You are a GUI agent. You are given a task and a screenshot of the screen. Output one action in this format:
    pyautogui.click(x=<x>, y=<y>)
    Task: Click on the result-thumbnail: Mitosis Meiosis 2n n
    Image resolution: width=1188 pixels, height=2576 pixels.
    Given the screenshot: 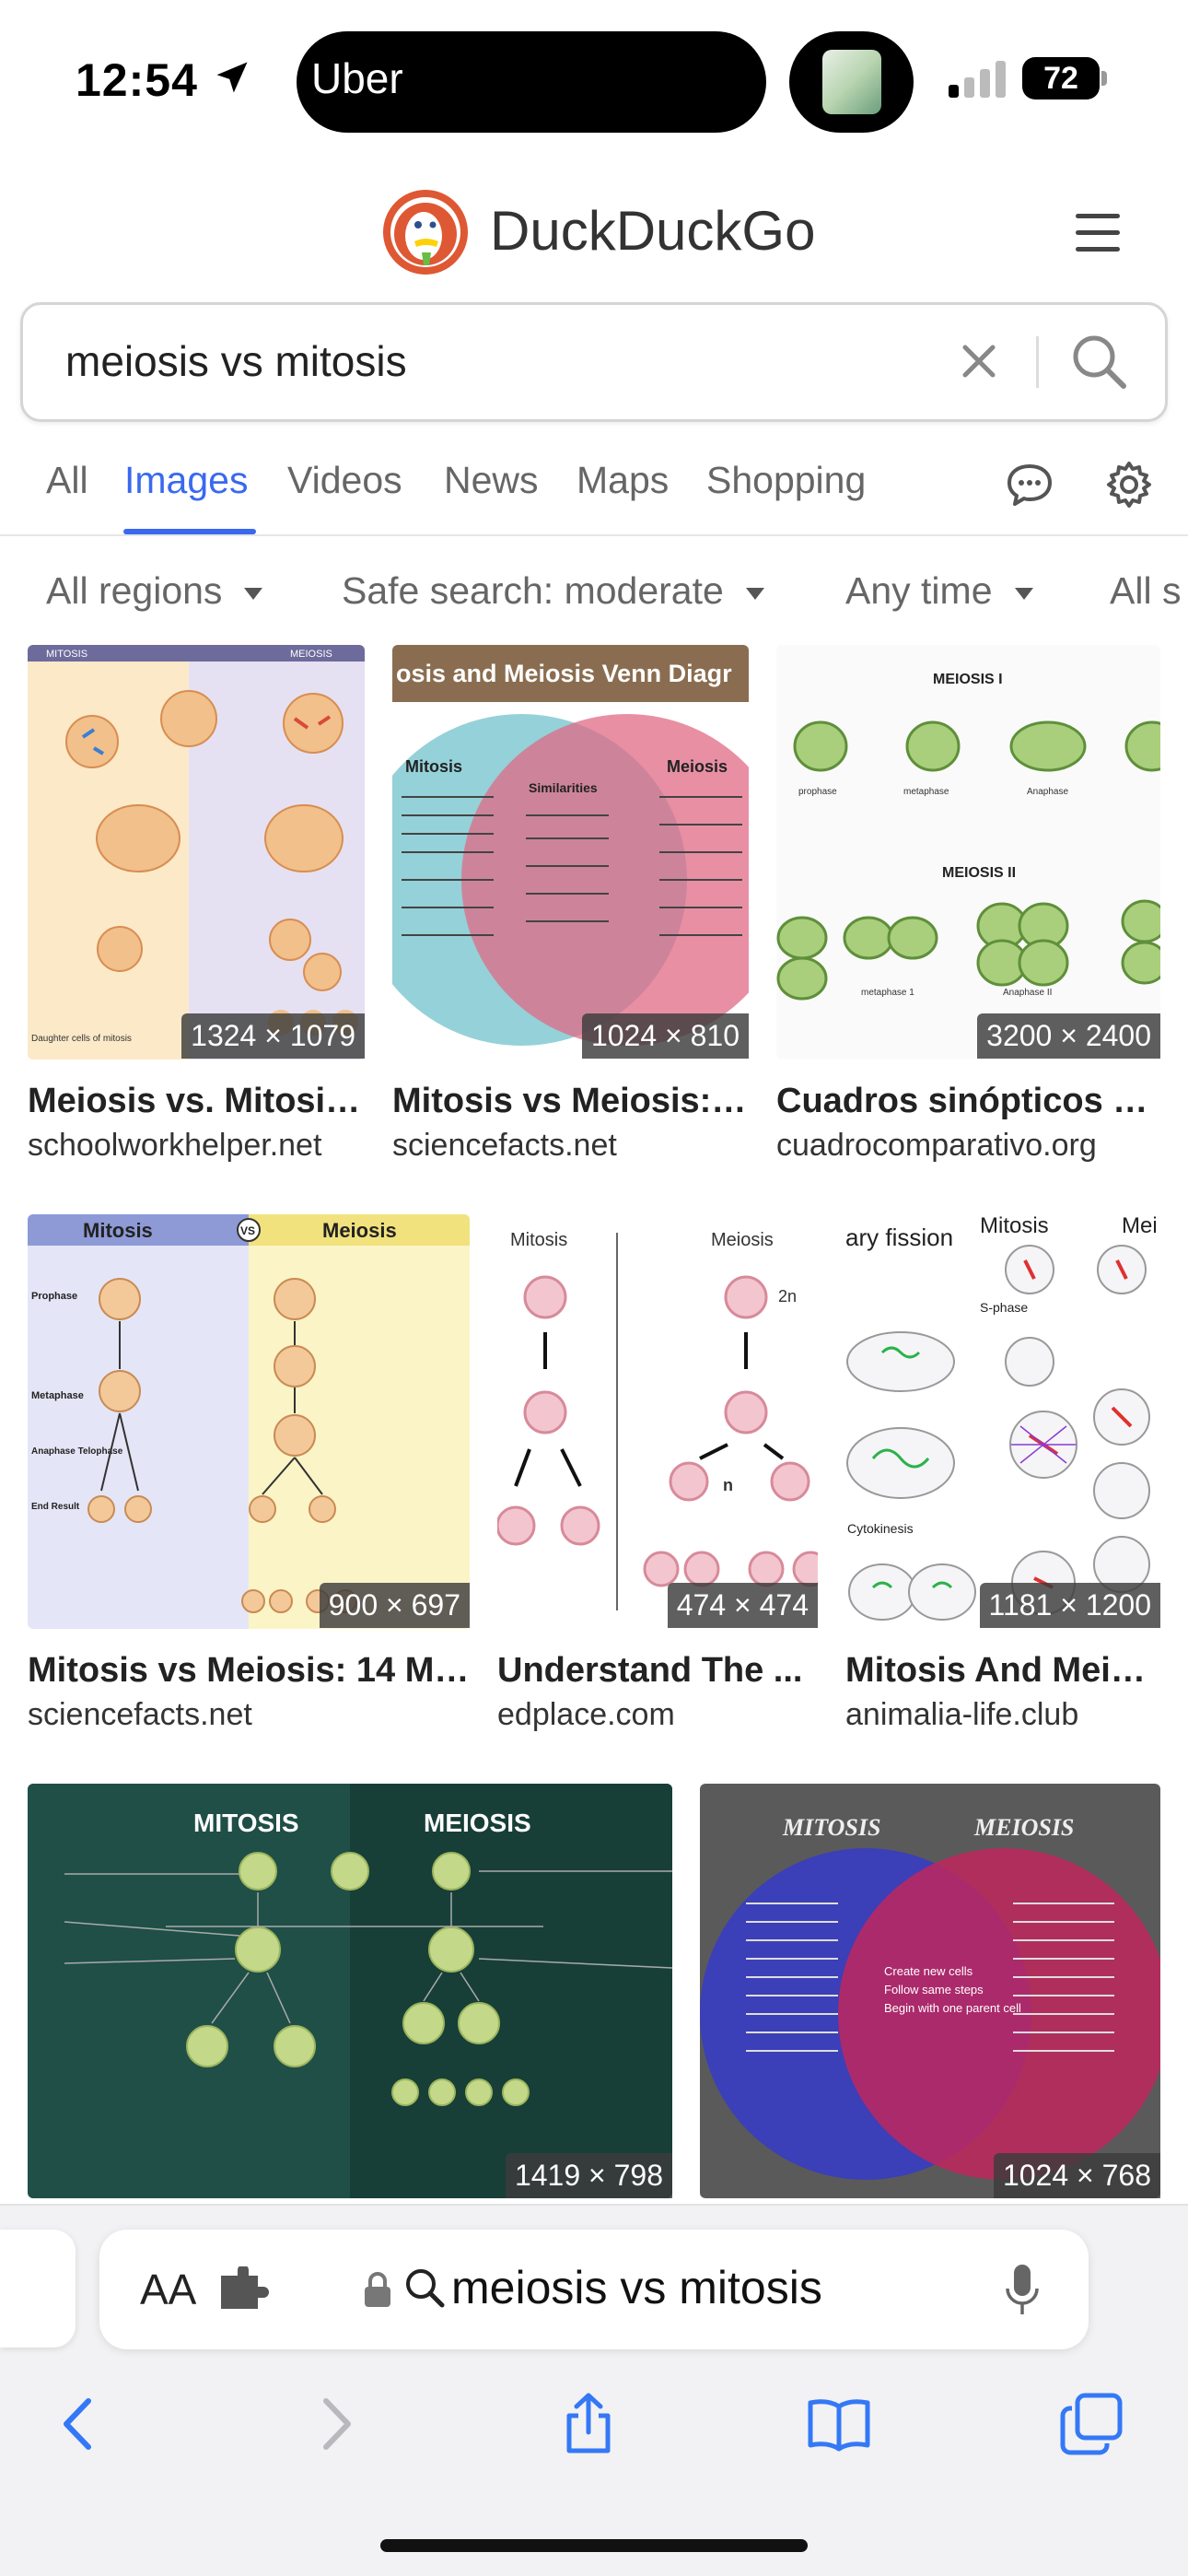 What is the action you would take?
    pyautogui.click(x=657, y=1421)
    